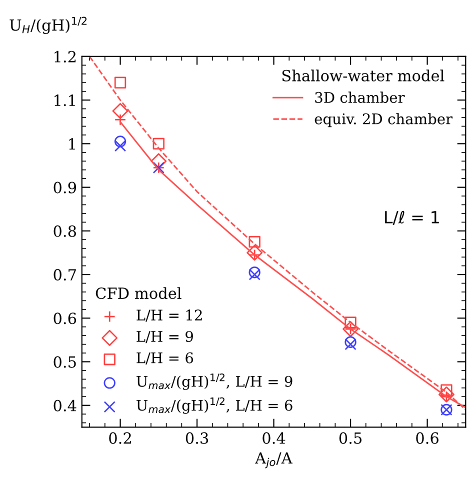  Describe the element at coordinates (65, 318) in the screenshot. I see `y-tick-label: 0.6` at that location.